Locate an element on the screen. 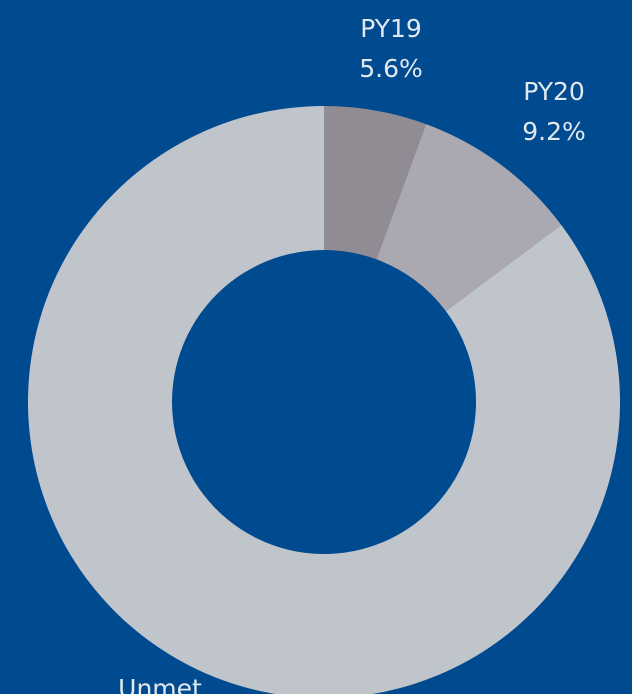 The image size is (632, 694). value-label: 9.2% is located at coordinates (554, 131).